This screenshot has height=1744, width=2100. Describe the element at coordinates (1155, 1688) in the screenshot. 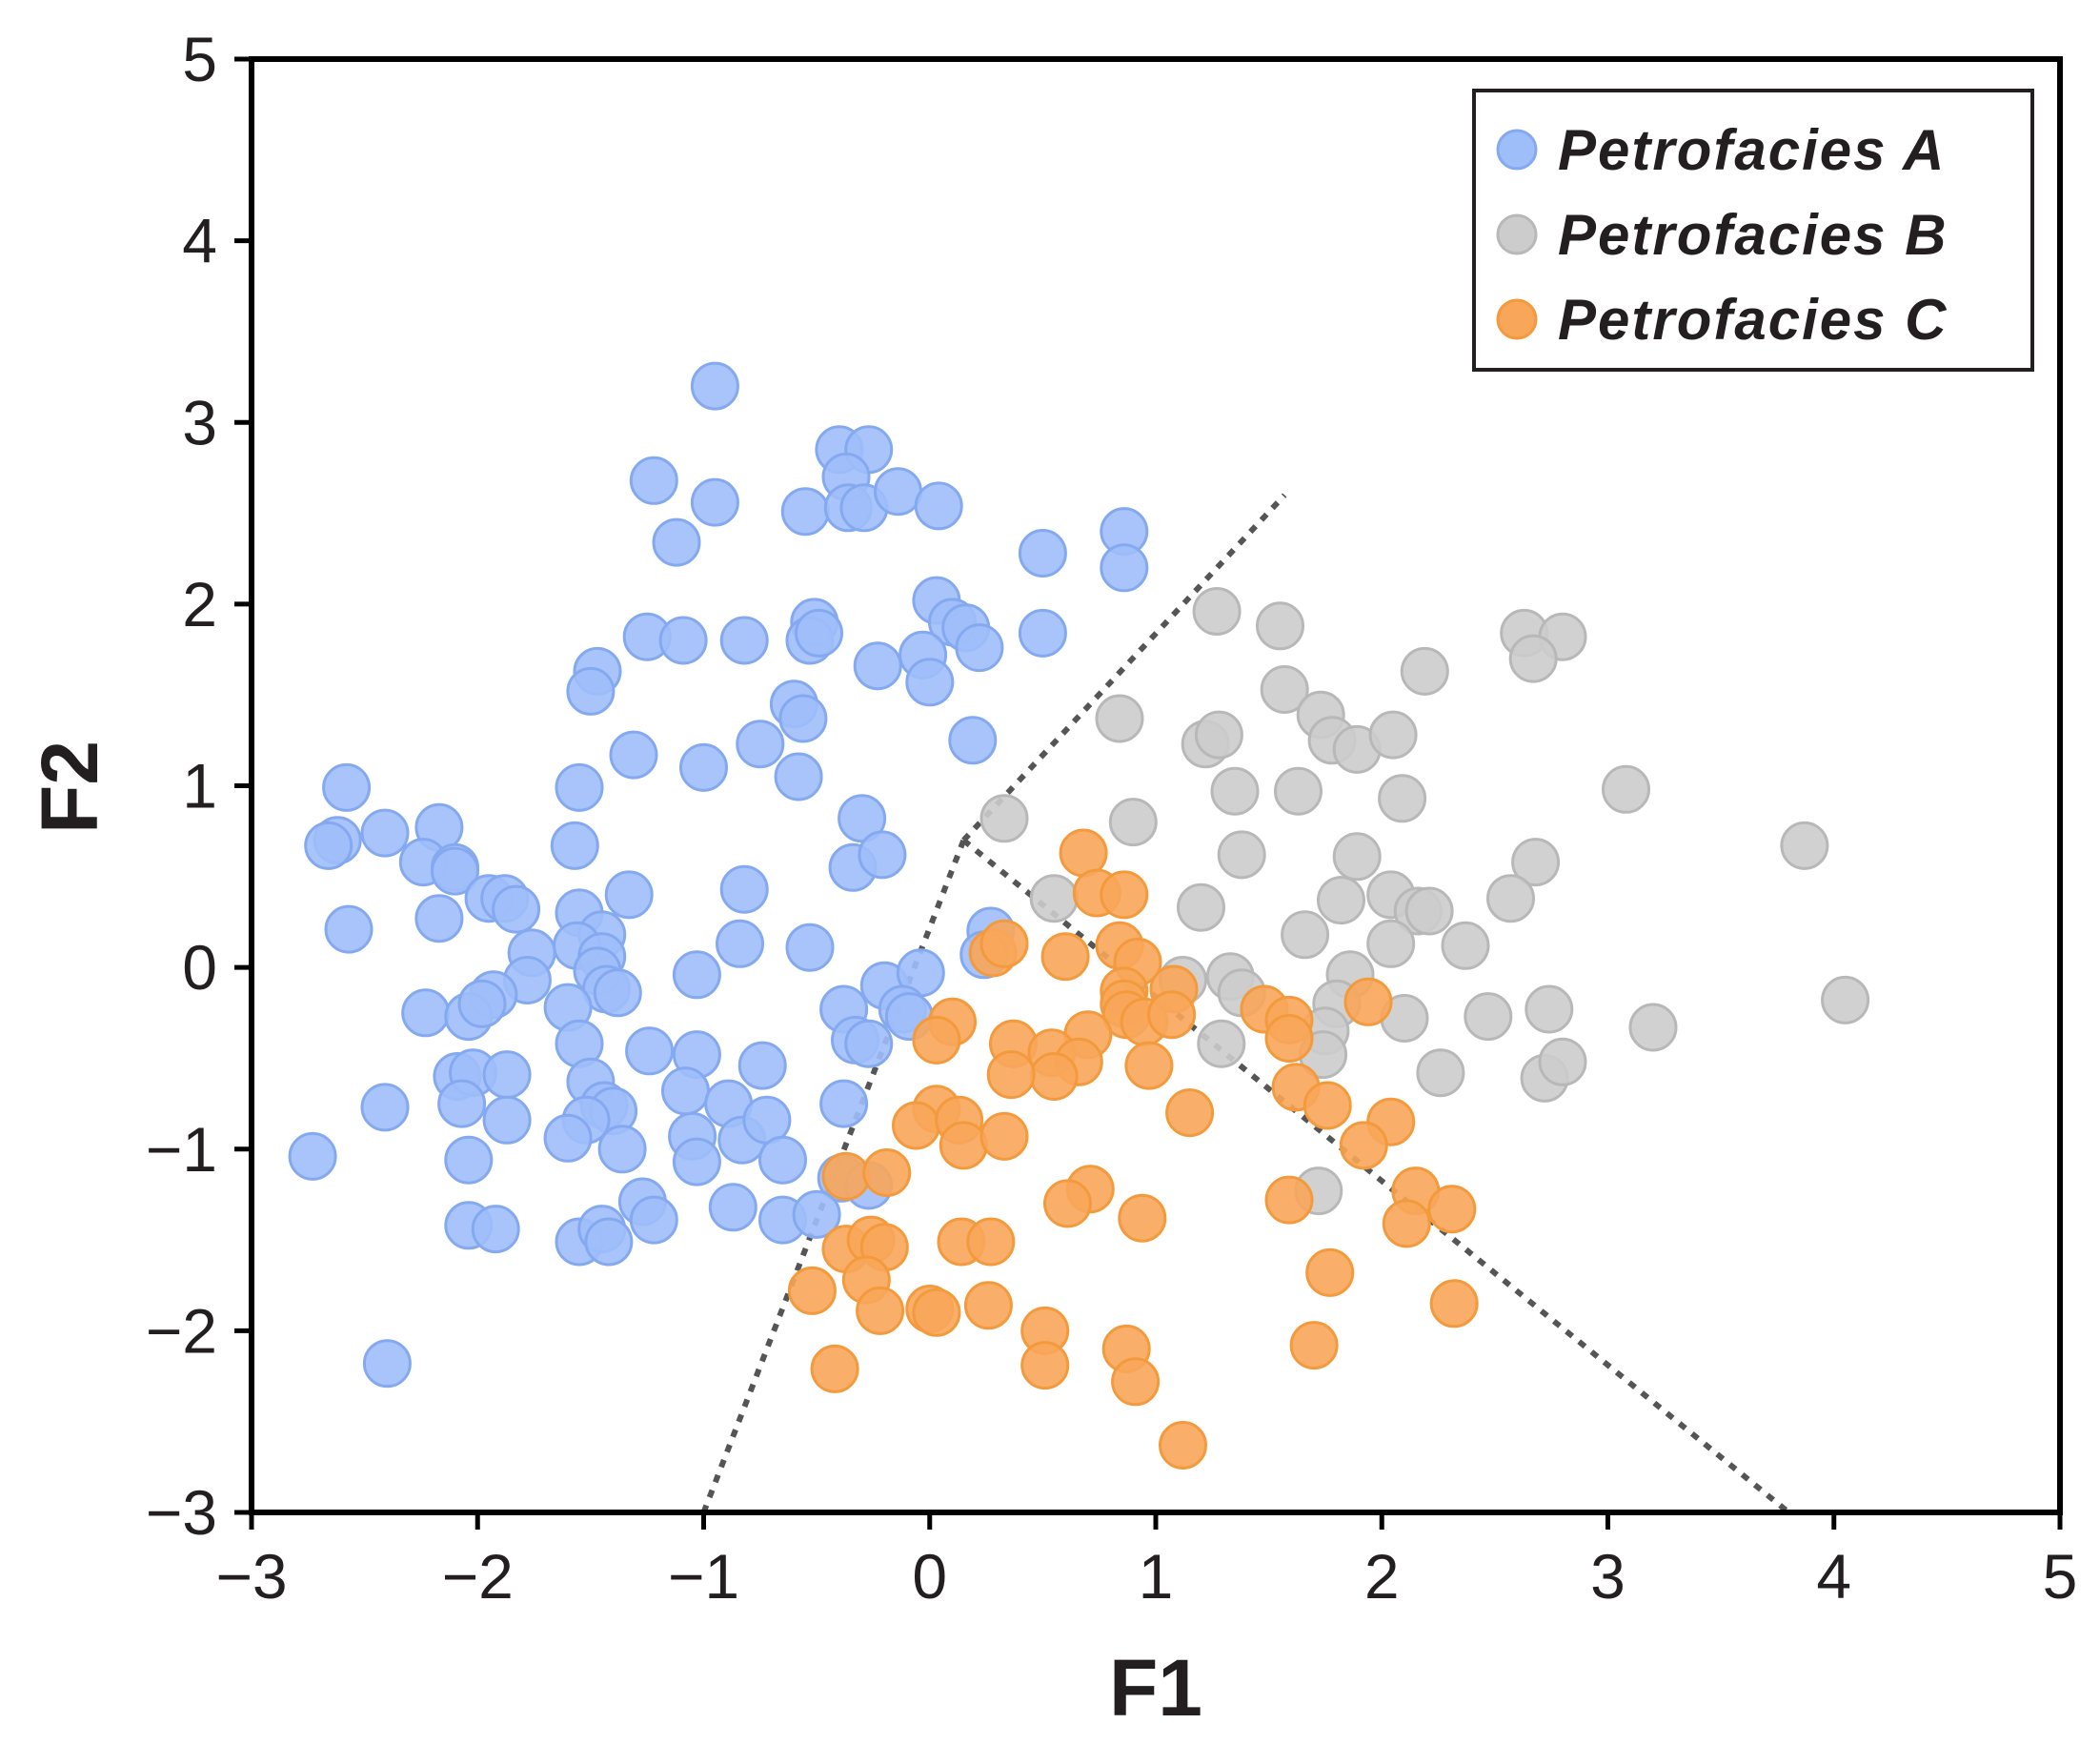

I see `x-axis-title: F1` at that location.